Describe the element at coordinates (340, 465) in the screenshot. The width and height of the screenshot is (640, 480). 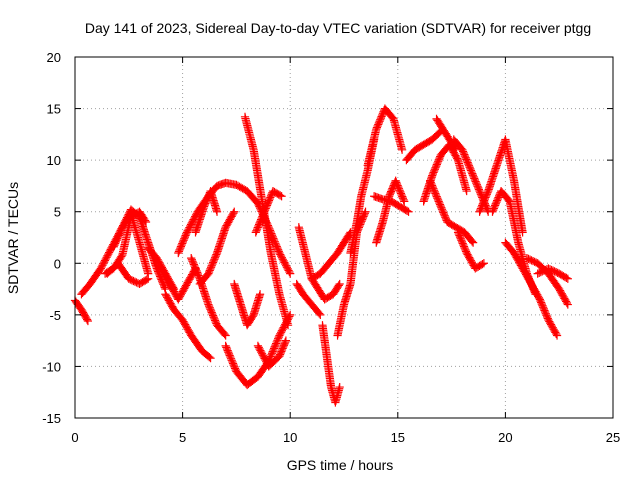
I see `x-axis-title: GPS time / hours` at that location.